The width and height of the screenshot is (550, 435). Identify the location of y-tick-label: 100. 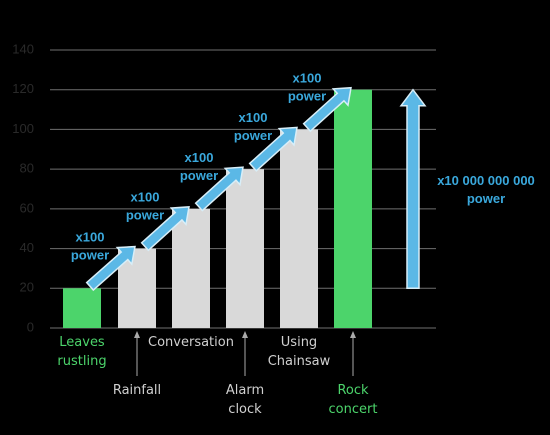
(23, 128).